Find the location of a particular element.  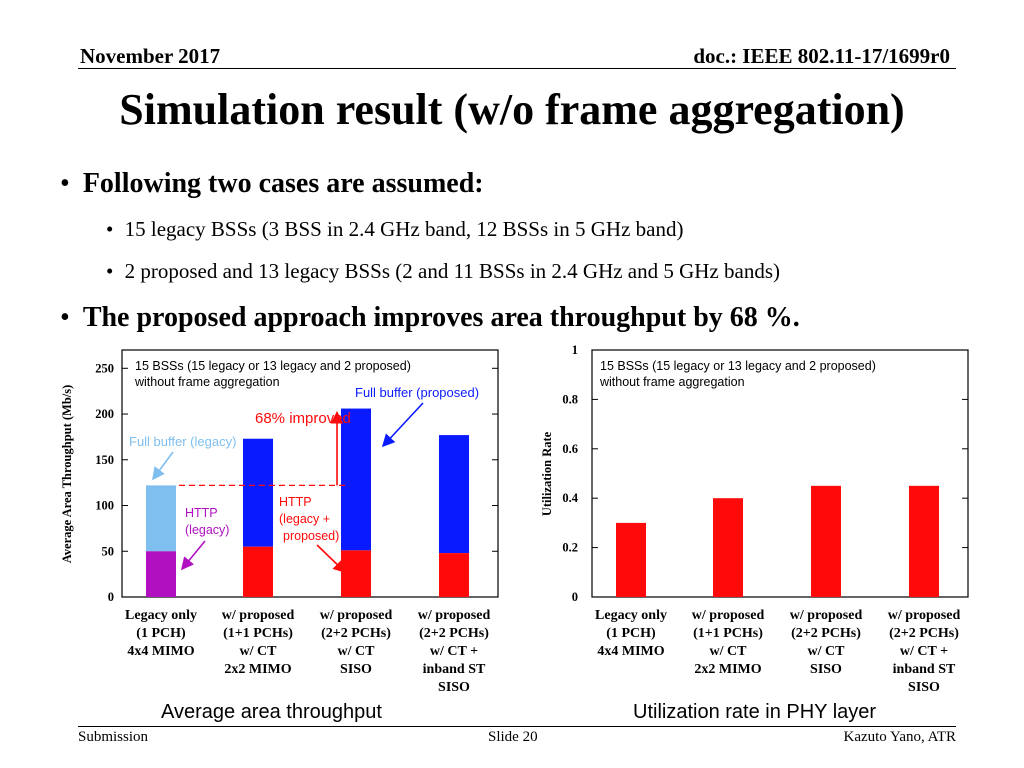

y-tick-label: 150 is located at coordinates (104, 460).